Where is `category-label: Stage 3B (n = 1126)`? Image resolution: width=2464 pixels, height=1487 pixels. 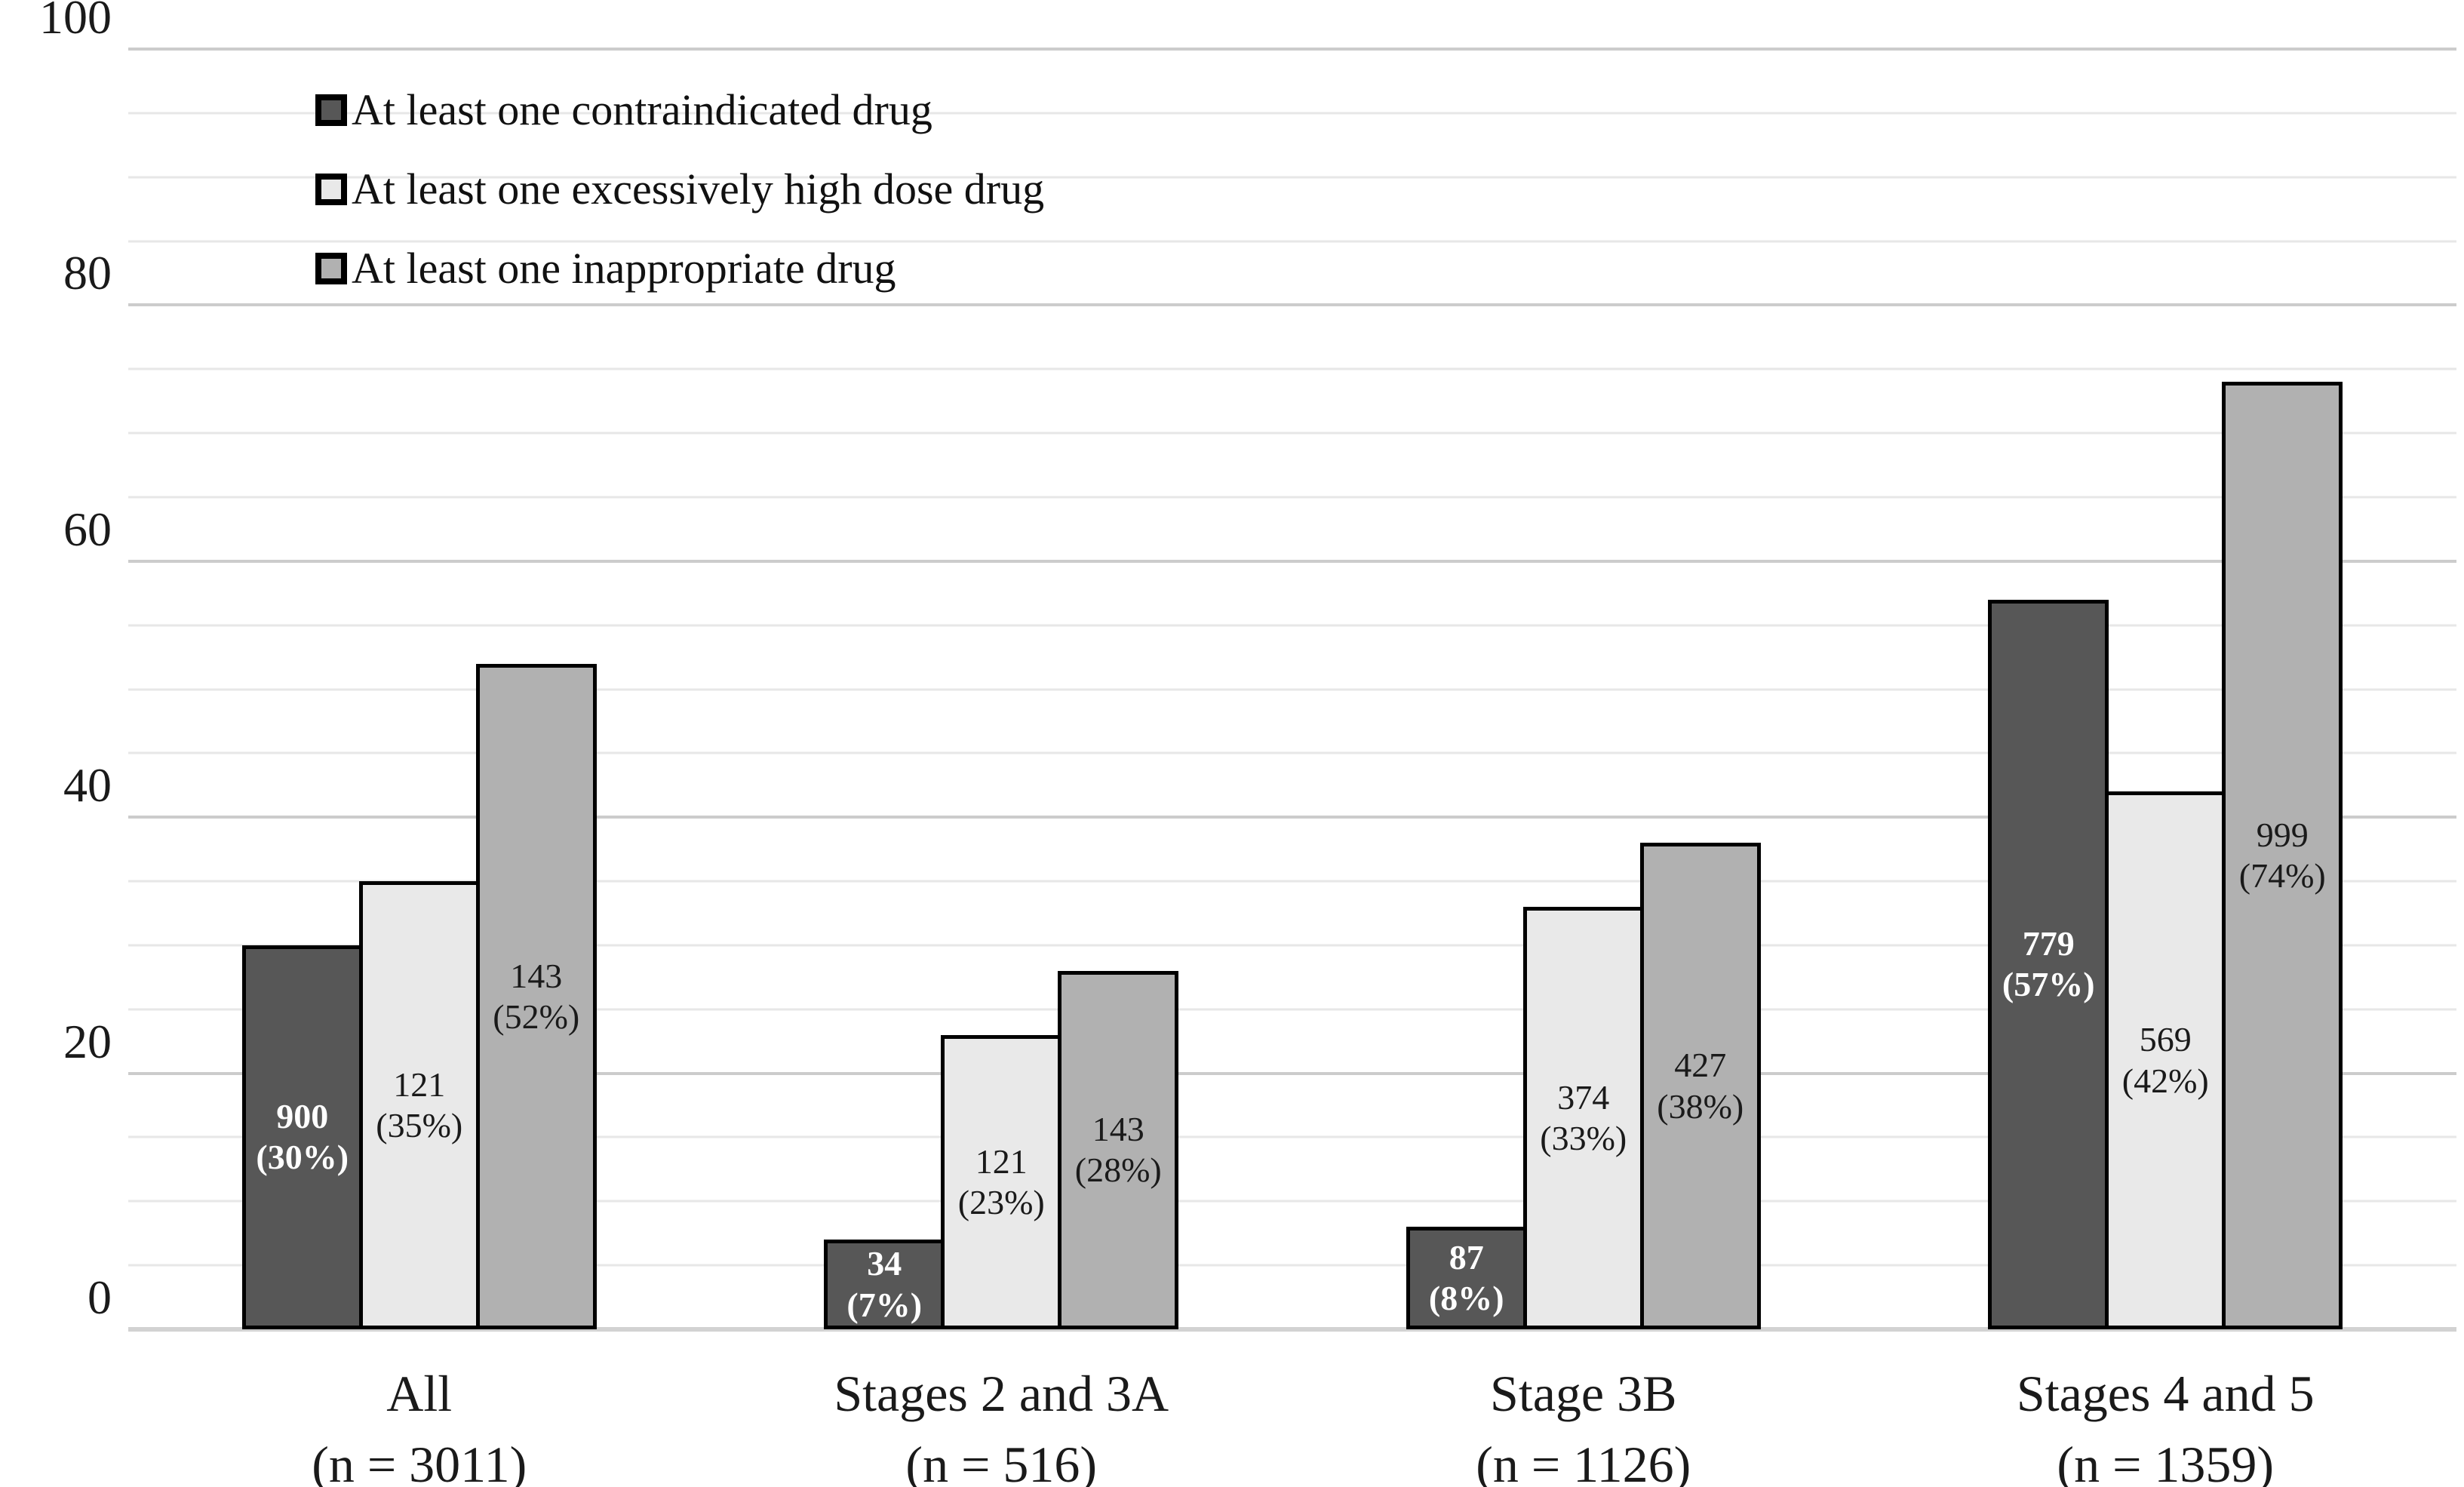
category-label: Stage 3B (n = 1126) is located at coordinates (1583, 1426).